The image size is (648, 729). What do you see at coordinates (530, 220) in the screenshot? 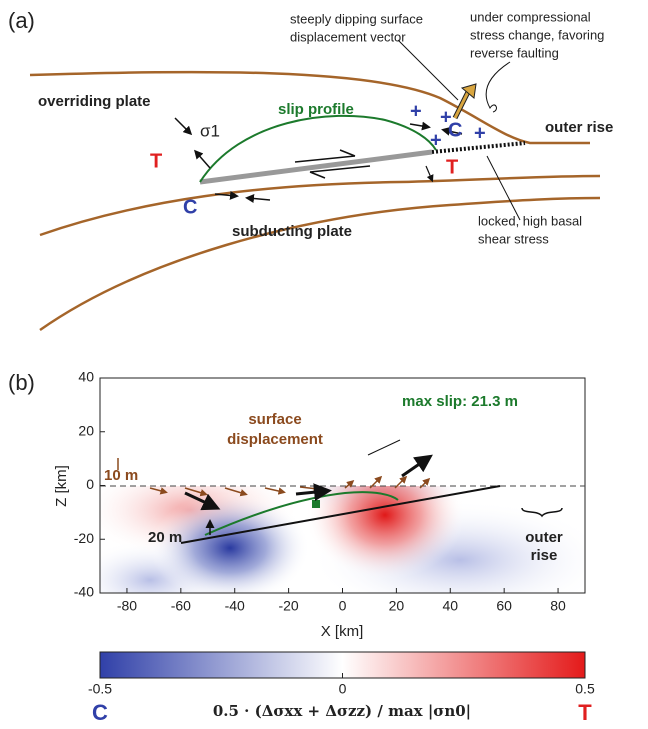
I see `note: locked, high basal` at bounding box center [530, 220].